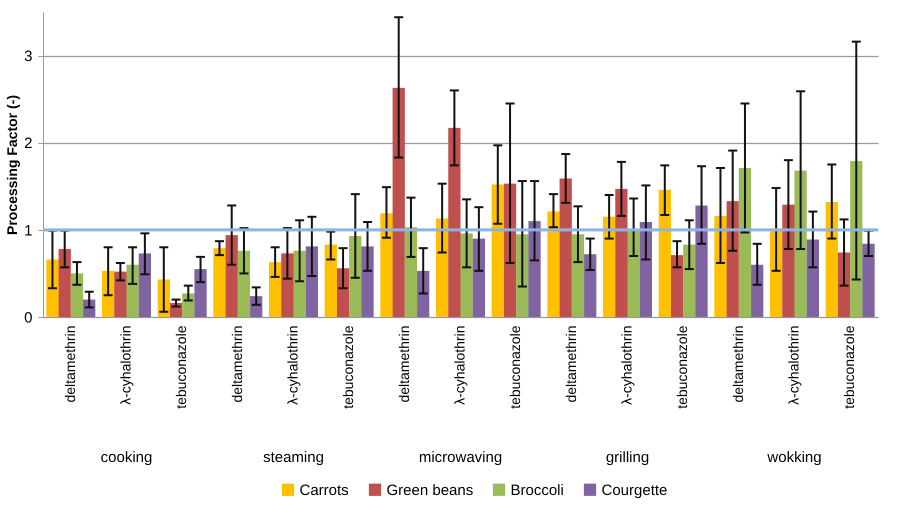 This screenshot has height=530, width=919. I want to click on y-axis-title: Processing Factor (-), so click(12, 165).